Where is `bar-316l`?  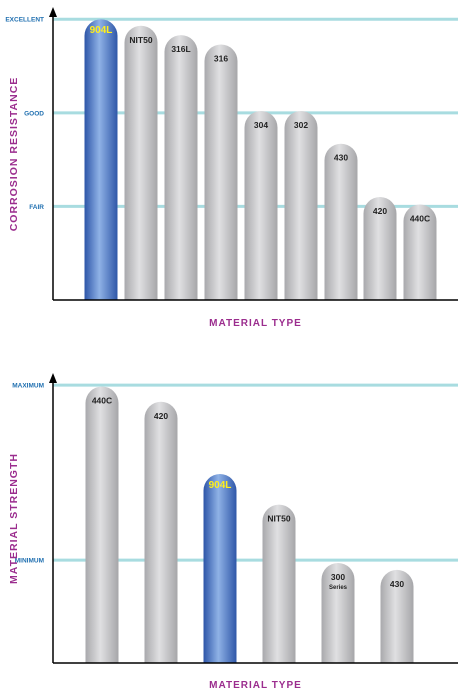 bar-316l is located at coordinates (181, 168).